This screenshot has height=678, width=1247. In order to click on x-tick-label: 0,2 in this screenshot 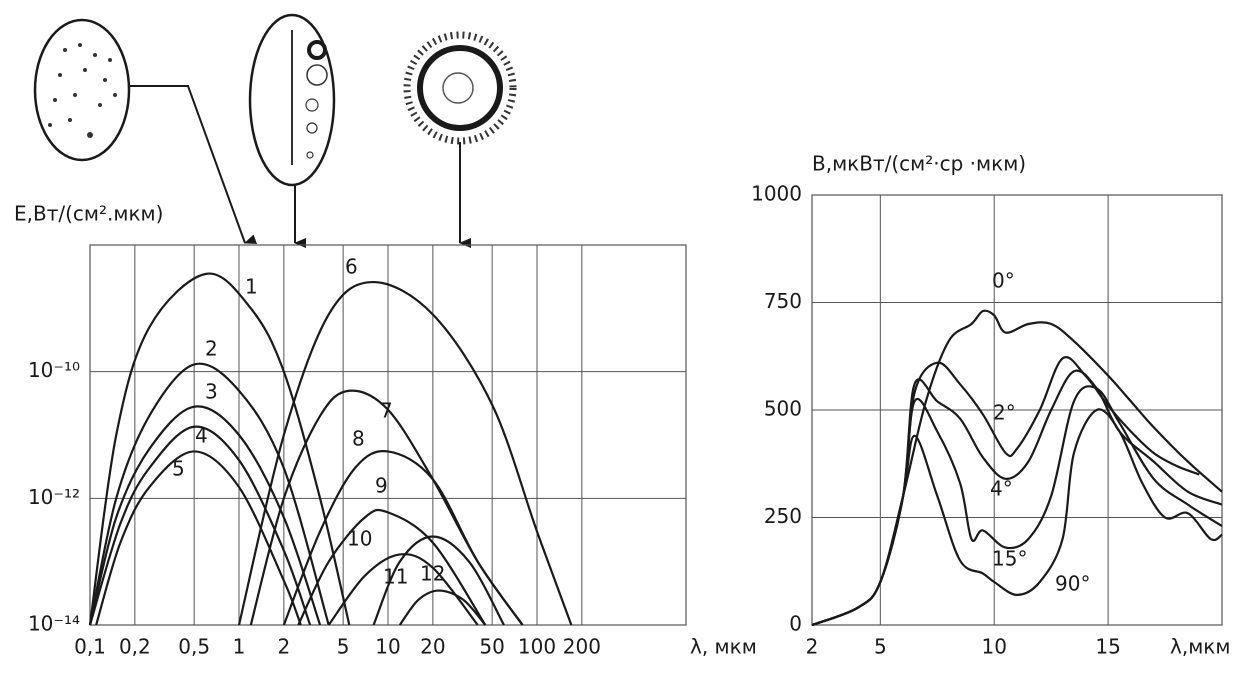, I will do `click(135, 647)`.